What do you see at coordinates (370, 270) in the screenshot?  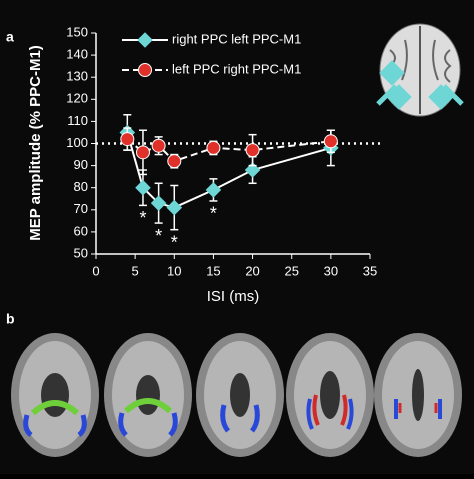 I see `x-tick-label: 35` at bounding box center [370, 270].